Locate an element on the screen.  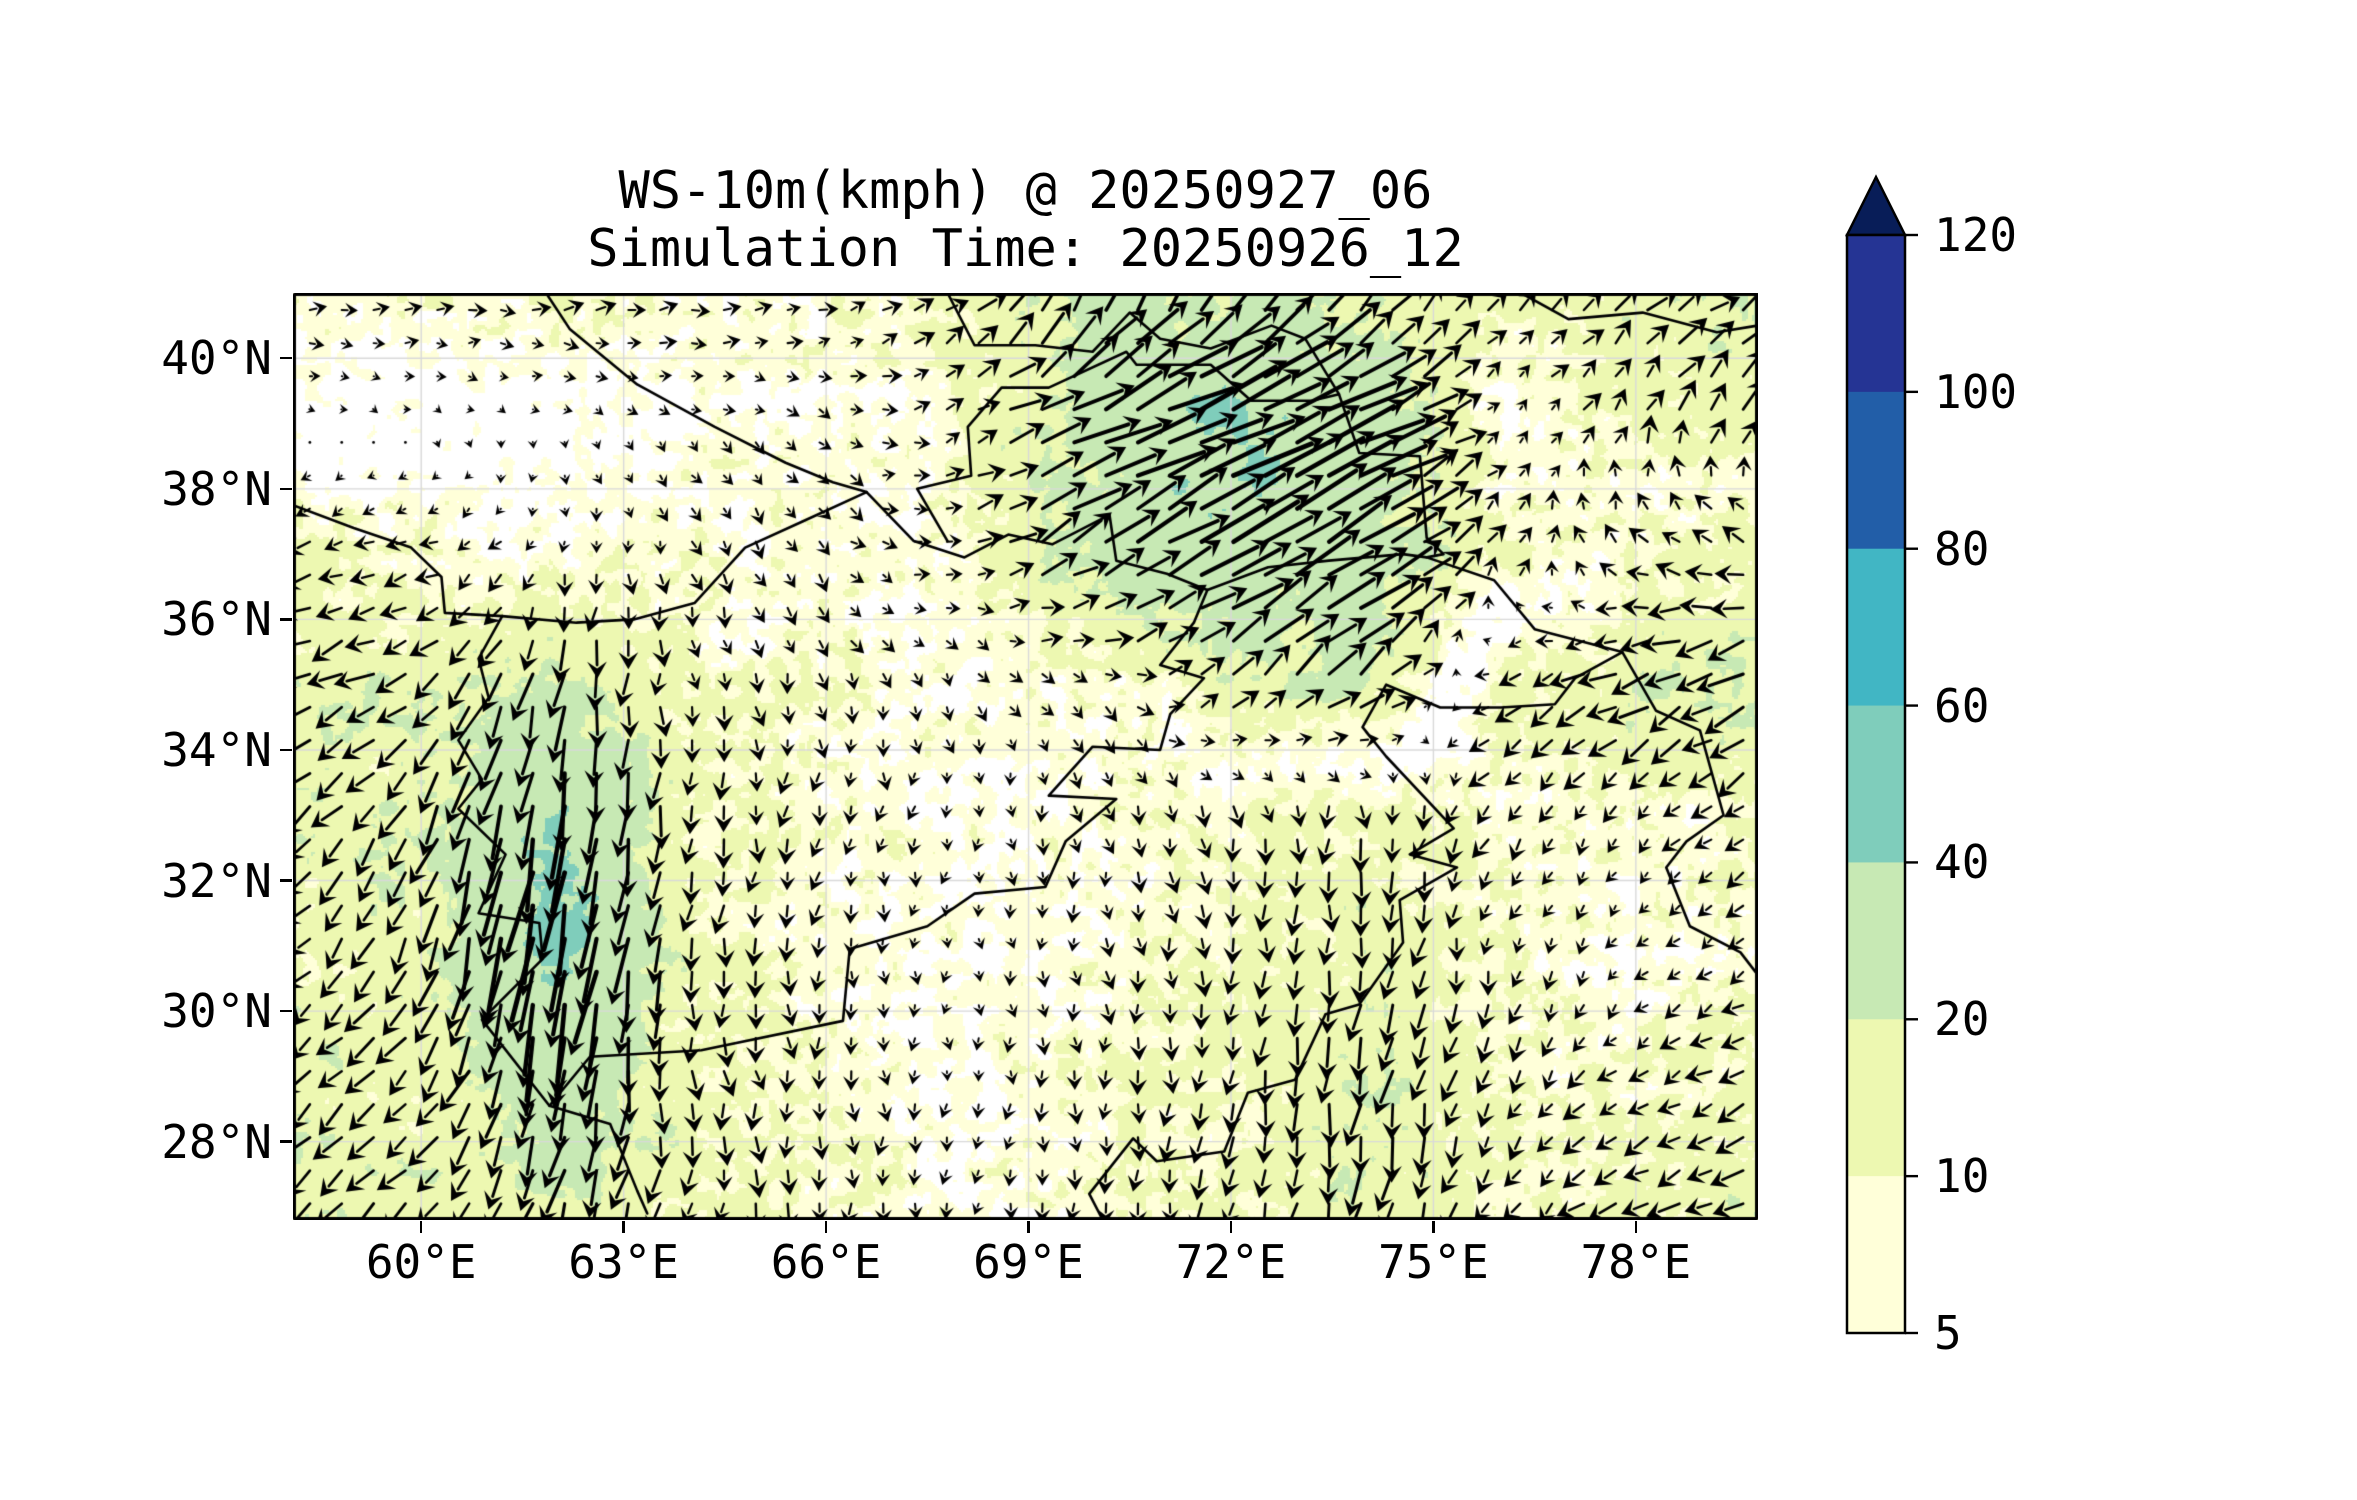
colorbar-outline is located at coordinates (1876, 784).